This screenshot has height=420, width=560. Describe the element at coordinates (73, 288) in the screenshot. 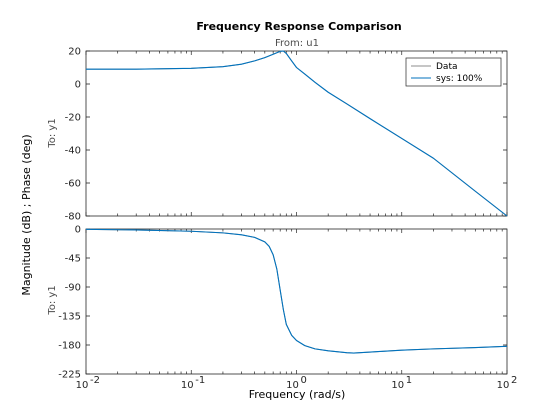

I see `y-tick-label-phase: -90` at that location.